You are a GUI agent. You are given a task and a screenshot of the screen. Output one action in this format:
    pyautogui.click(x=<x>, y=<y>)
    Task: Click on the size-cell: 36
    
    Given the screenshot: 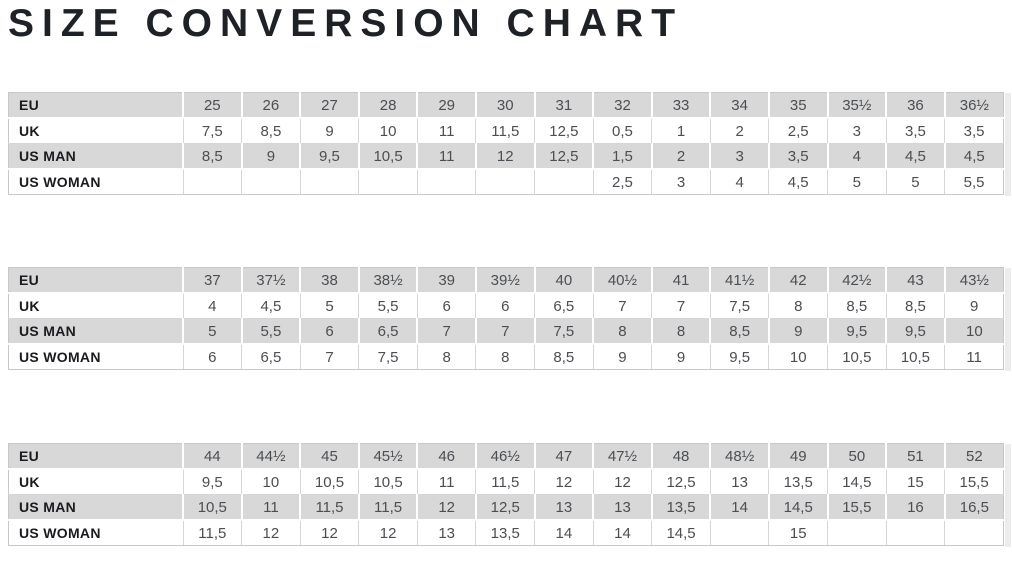 What is the action you would take?
    pyautogui.click(x=916, y=105)
    